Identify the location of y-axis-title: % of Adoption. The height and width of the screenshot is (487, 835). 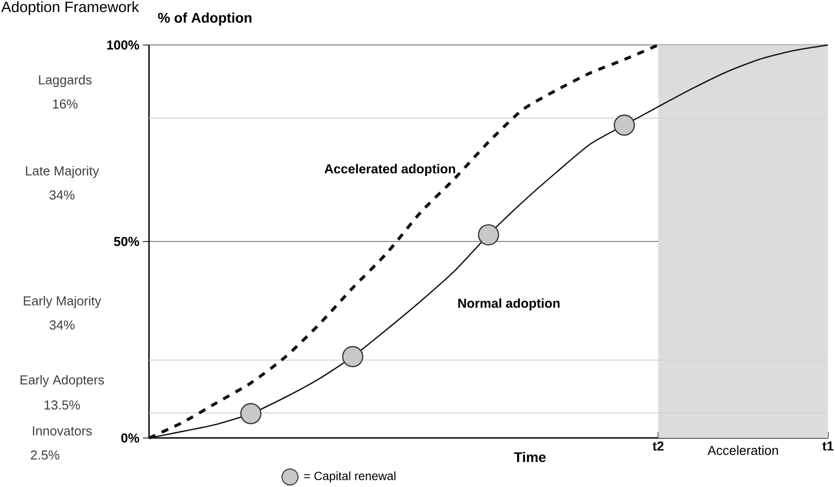
(205, 19).